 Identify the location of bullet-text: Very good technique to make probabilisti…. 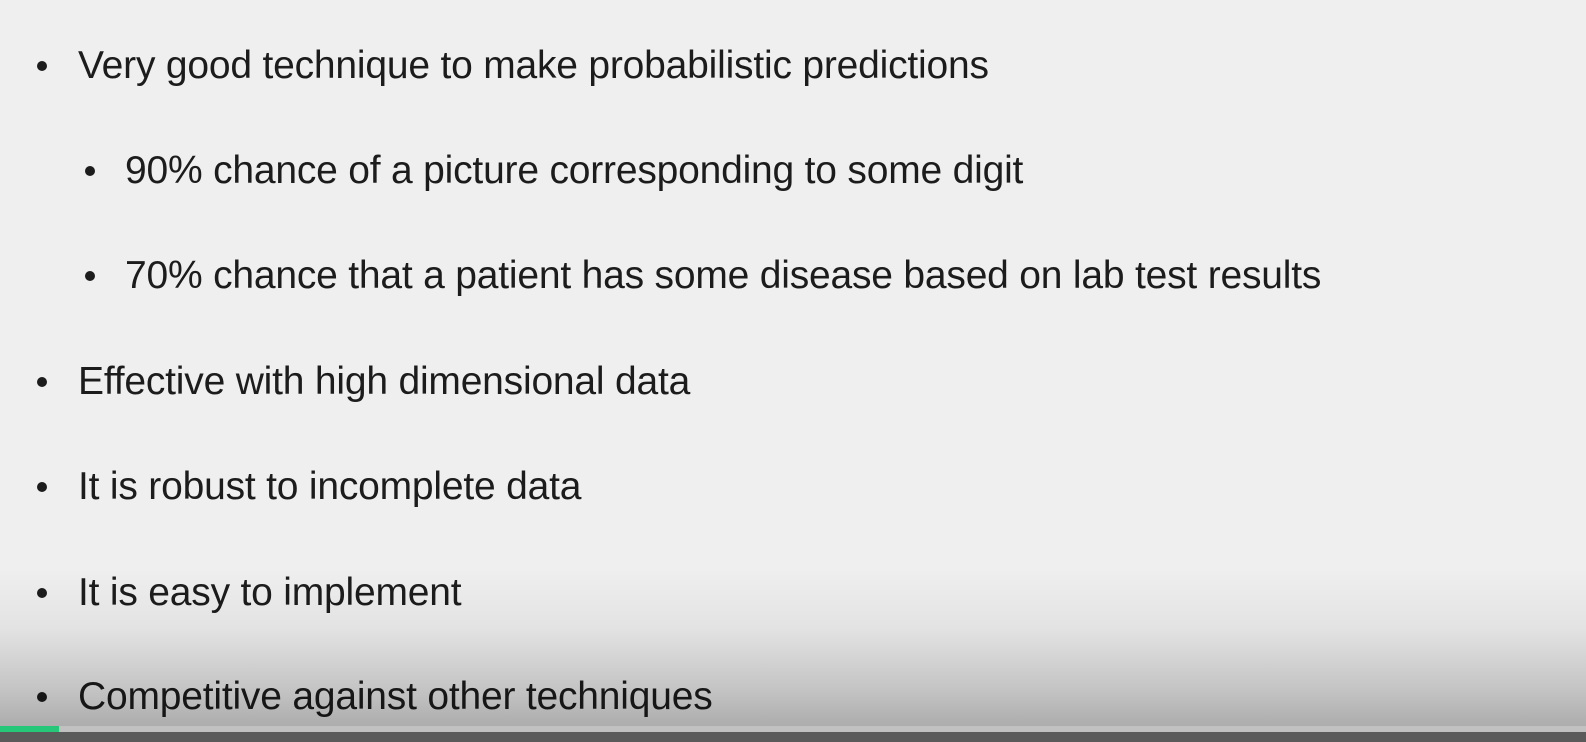
(533, 65).